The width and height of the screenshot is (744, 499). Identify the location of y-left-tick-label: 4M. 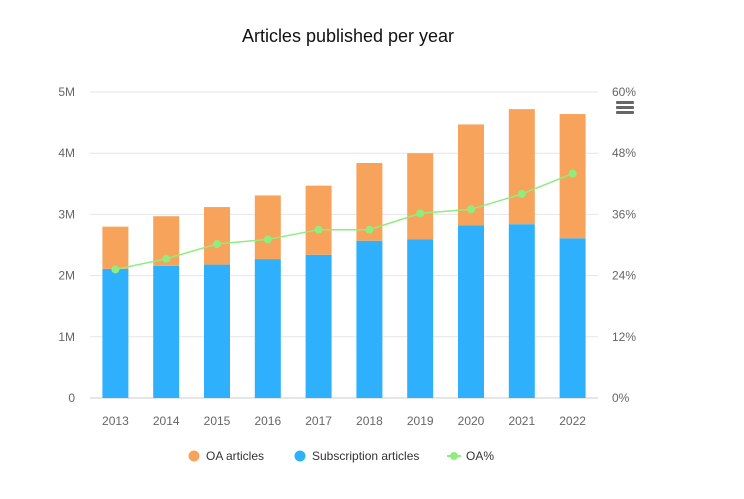
(66, 153).